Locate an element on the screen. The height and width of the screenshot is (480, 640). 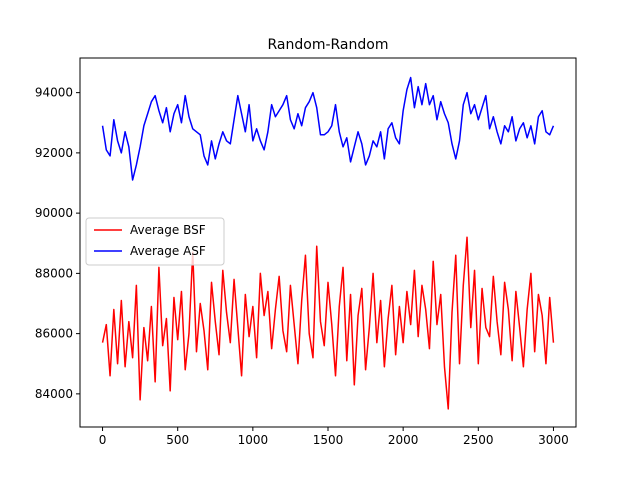
x-tick-label: 2500 is located at coordinates (478, 440).